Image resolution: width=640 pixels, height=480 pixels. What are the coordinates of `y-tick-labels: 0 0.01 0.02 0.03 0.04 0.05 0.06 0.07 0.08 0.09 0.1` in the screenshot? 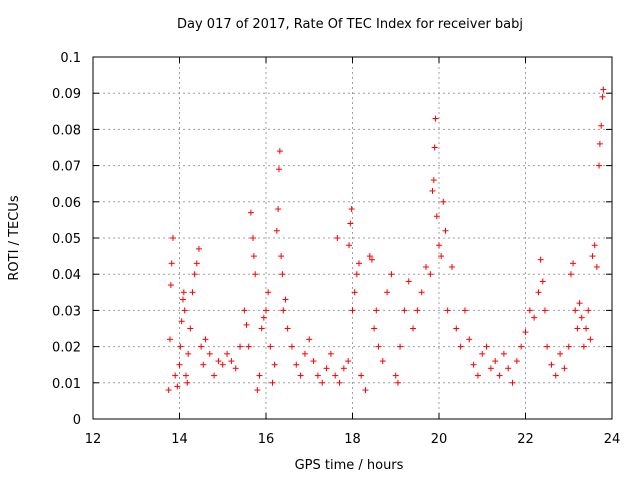 It's located at (66, 239).